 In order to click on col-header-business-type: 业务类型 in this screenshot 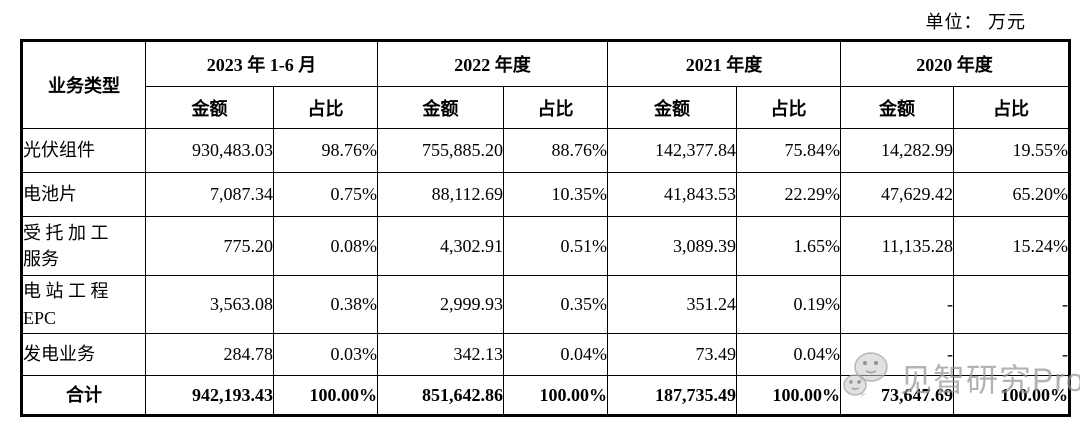, I will do `click(83, 84)`.